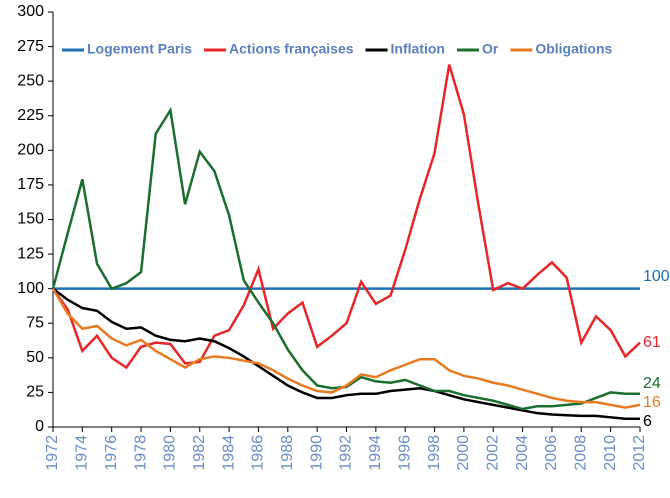 The image size is (670, 498). Describe the element at coordinates (30, 150) in the screenshot. I see `y-tick-label: 200` at that location.